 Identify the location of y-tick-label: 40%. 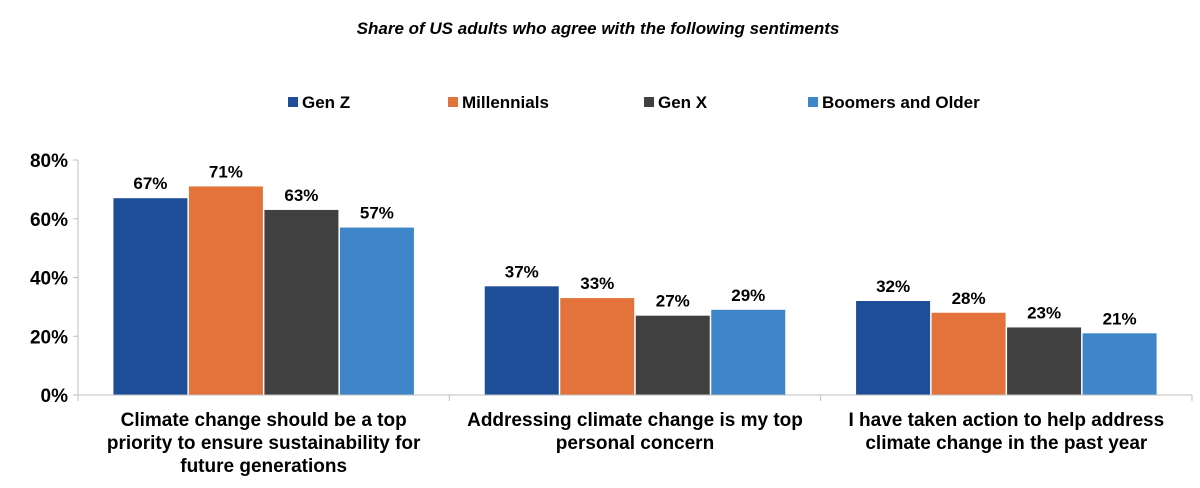
(49, 279).